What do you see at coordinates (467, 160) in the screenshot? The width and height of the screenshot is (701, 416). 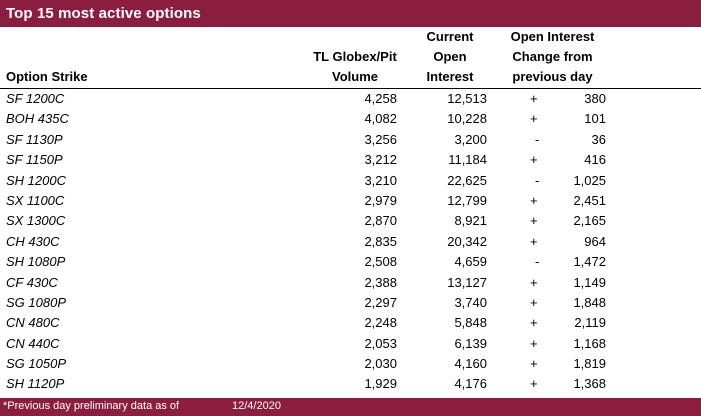 I see `open-interest-cell: 11,184` at bounding box center [467, 160].